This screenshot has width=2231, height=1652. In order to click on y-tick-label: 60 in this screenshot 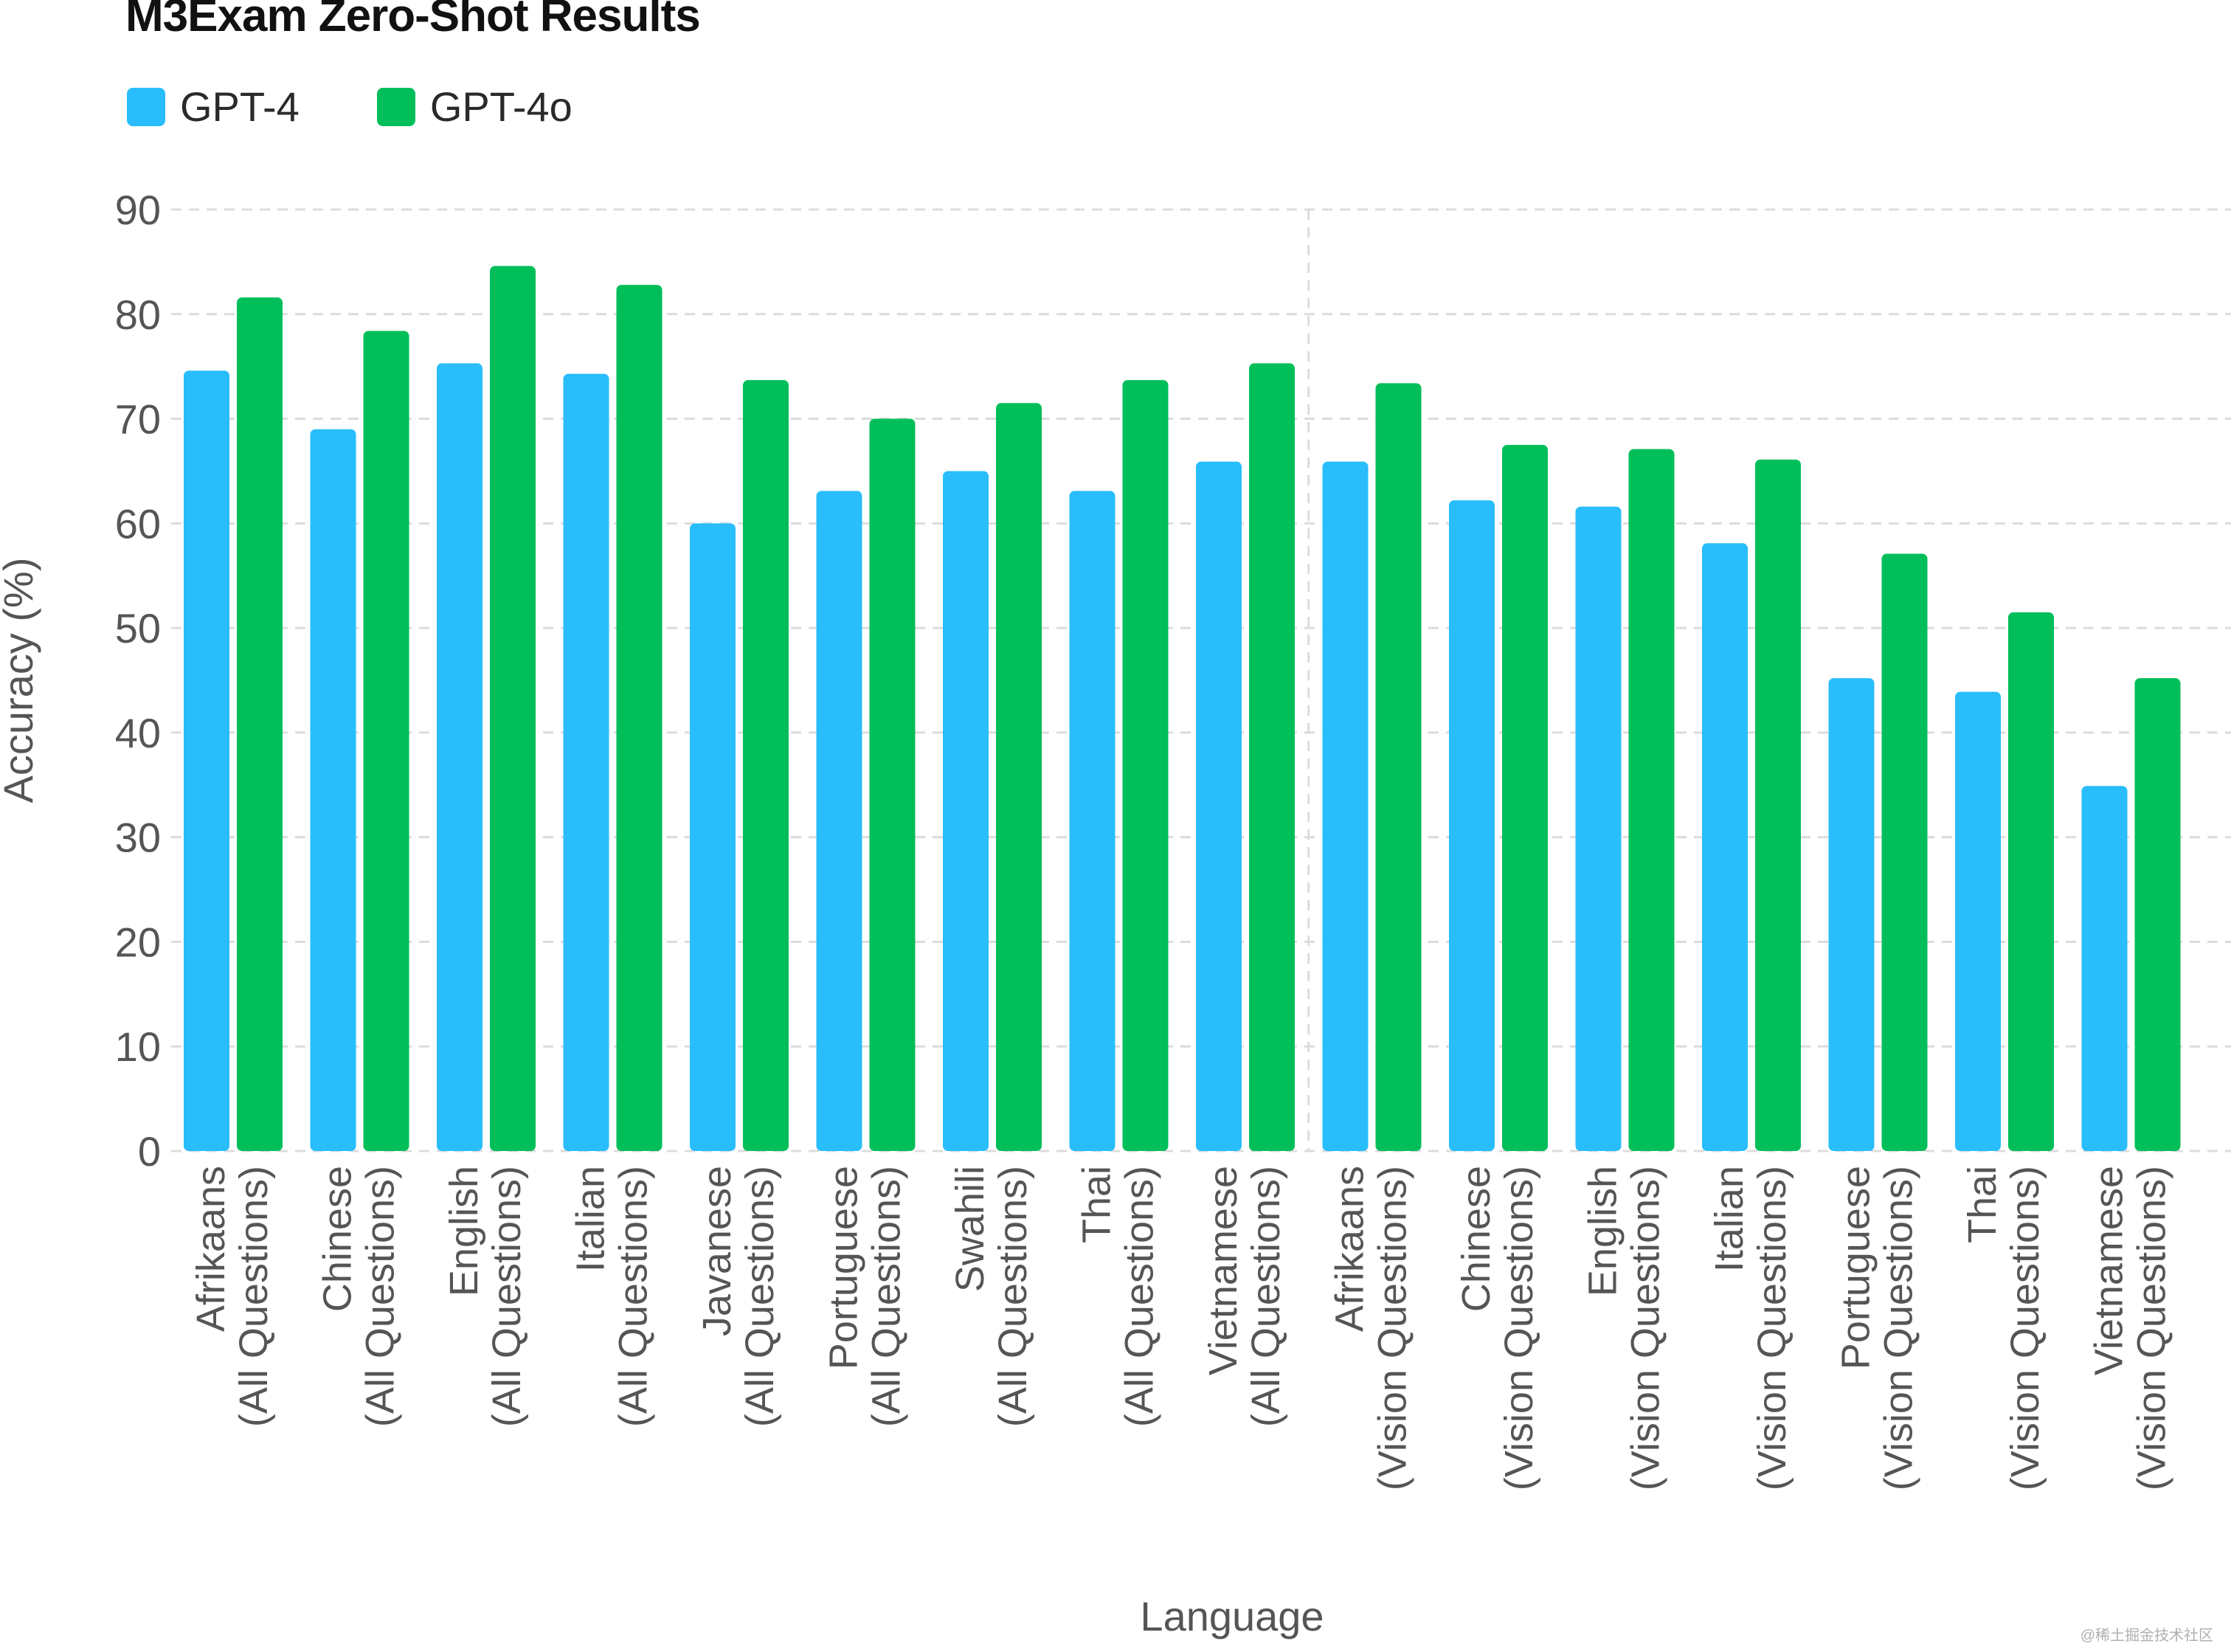, I will do `click(138, 524)`.